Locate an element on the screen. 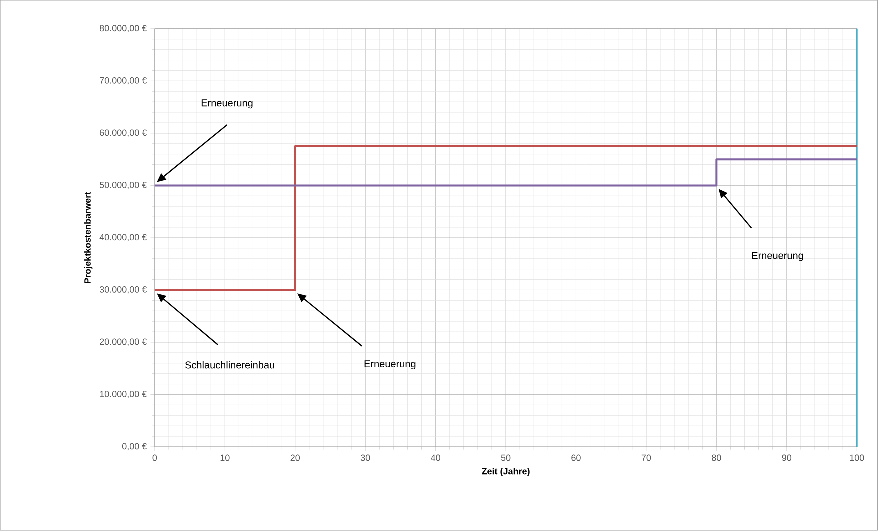  y-tick-label: 60.000,00 € is located at coordinates (123, 134).